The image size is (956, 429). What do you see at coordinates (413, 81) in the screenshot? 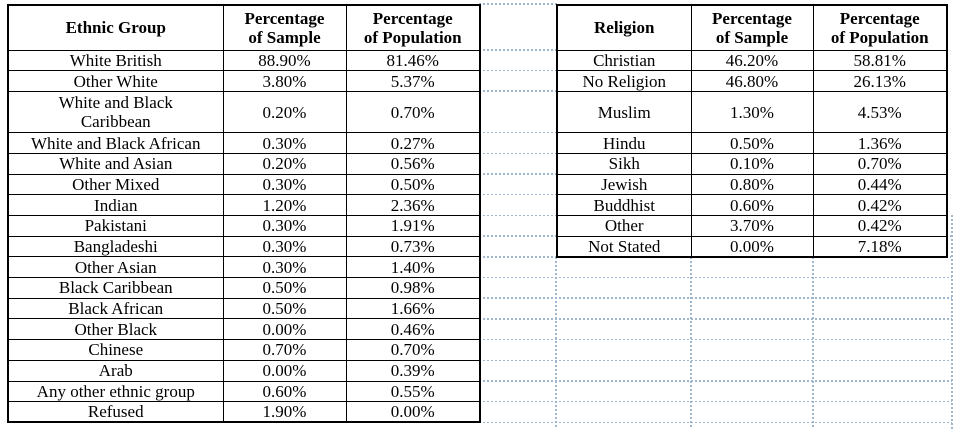
I see `cell: 5.37%` at bounding box center [413, 81].